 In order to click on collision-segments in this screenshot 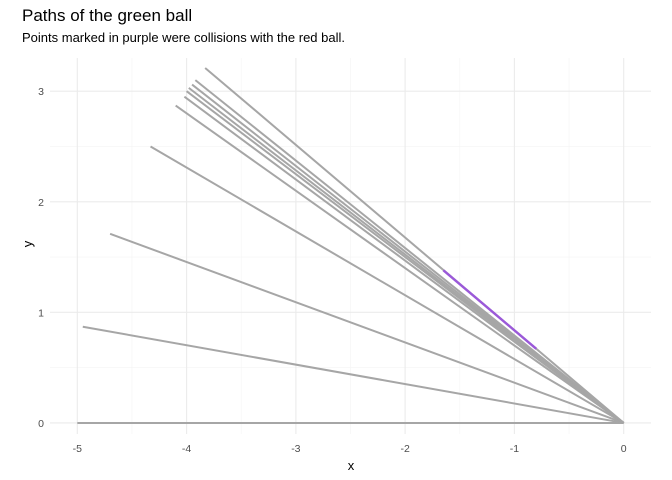, I will do `click(490, 309)`.